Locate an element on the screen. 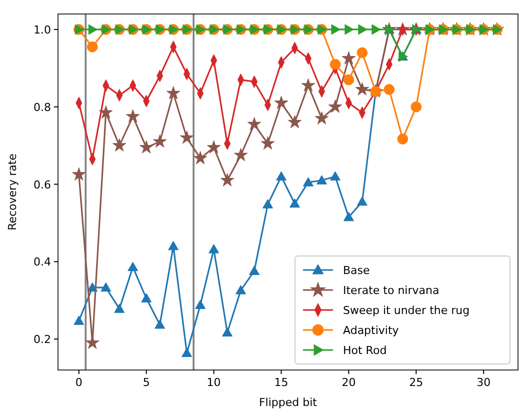 This screenshot has height=412, width=520. legend-label: Iterate to nirvana is located at coordinates (391, 290).